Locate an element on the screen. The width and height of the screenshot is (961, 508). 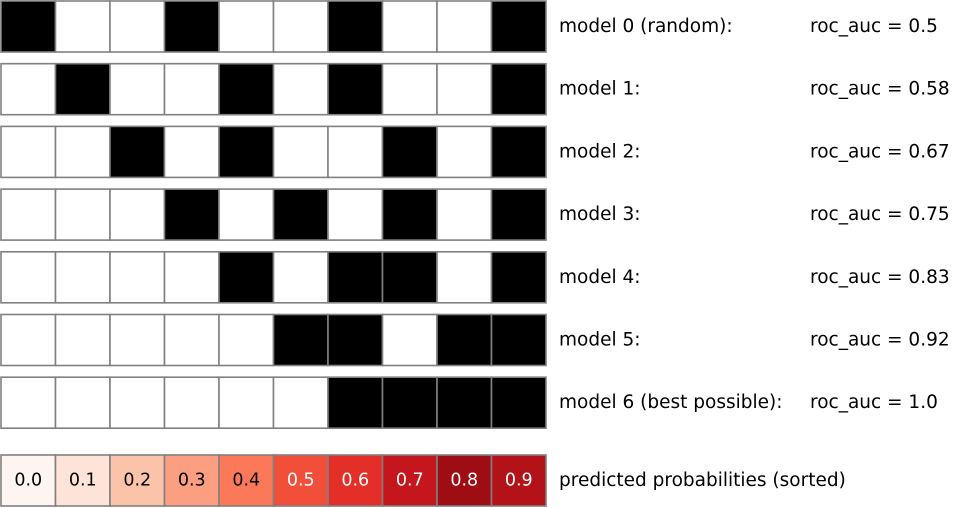
probability-value: 0.5 is located at coordinates (301, 481).